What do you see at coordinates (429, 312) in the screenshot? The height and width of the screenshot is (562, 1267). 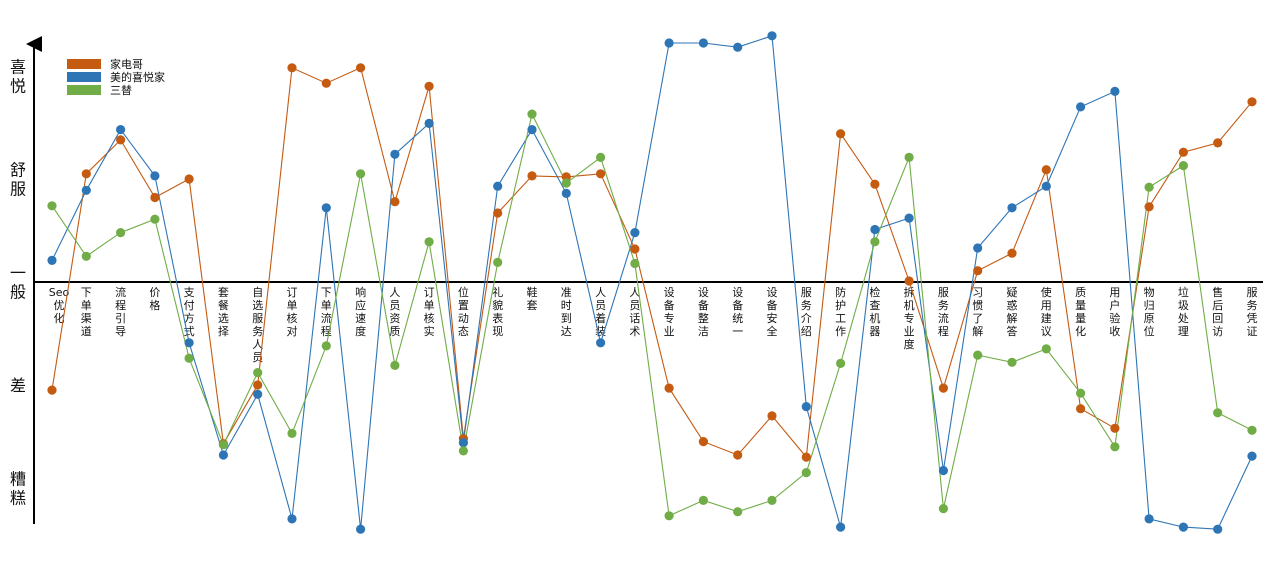 I see `x-tick-label: 订单核实` at bounding box center [429, 312].